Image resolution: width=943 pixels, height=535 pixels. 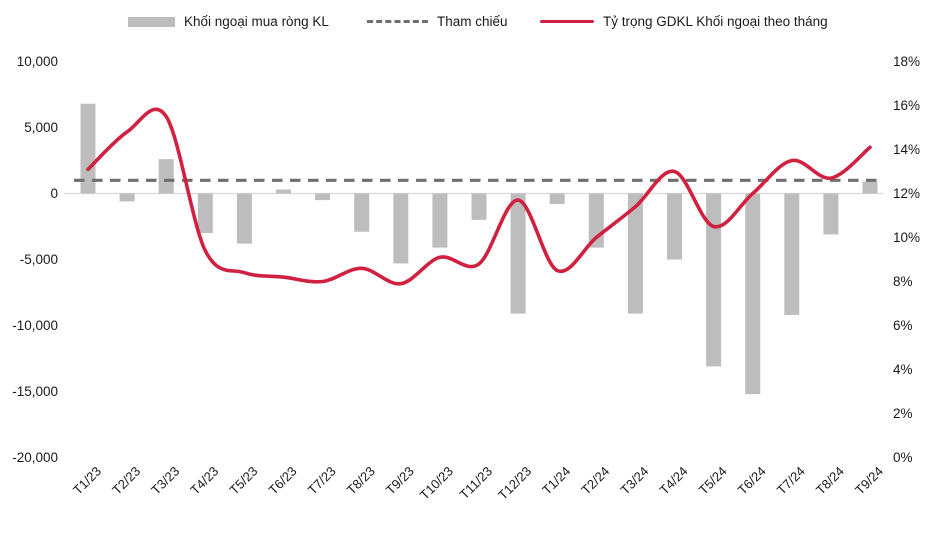 I want to click on right-axis-tick: 0%, so click(x=903, y=457).